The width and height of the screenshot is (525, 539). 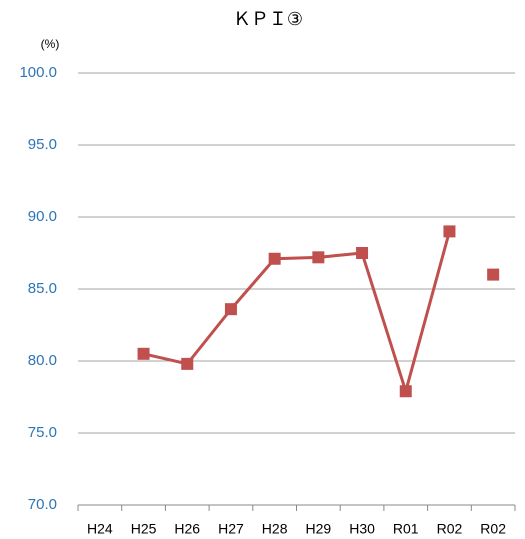 I want to click on chart-title: ＫＰＩ③, so click(x=268, y=19).